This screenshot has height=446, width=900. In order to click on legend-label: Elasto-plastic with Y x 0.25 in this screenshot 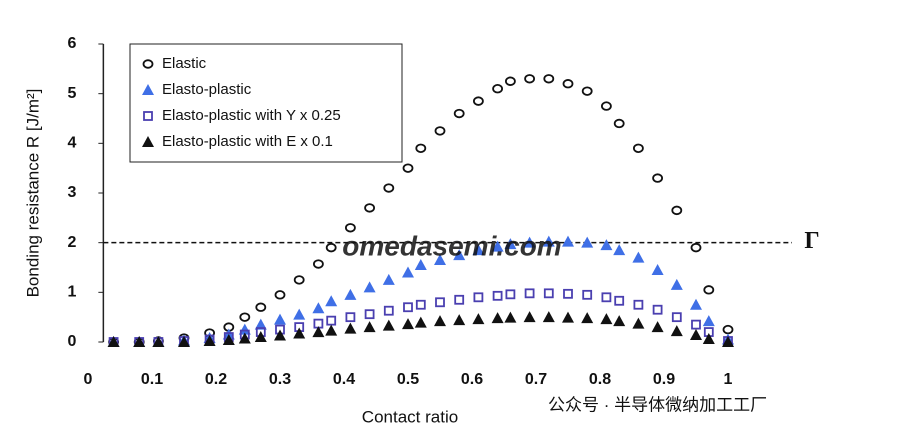, I will do `click(251, 115)`.